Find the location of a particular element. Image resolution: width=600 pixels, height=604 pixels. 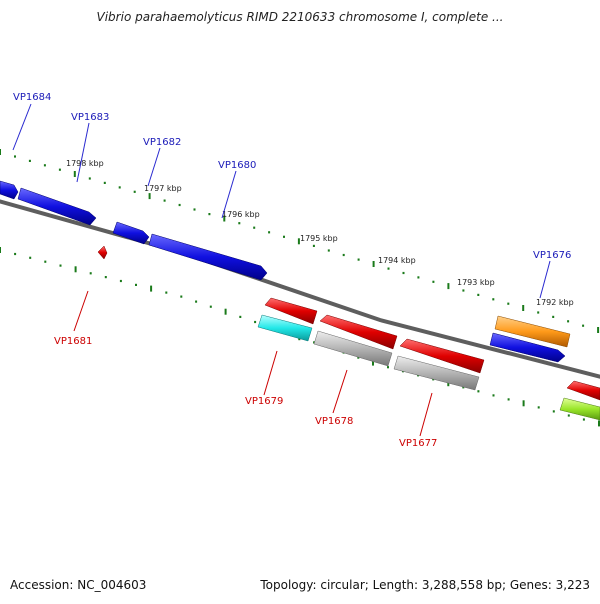

gene-arrow-vp1676 is located at coordinates (527, 347).